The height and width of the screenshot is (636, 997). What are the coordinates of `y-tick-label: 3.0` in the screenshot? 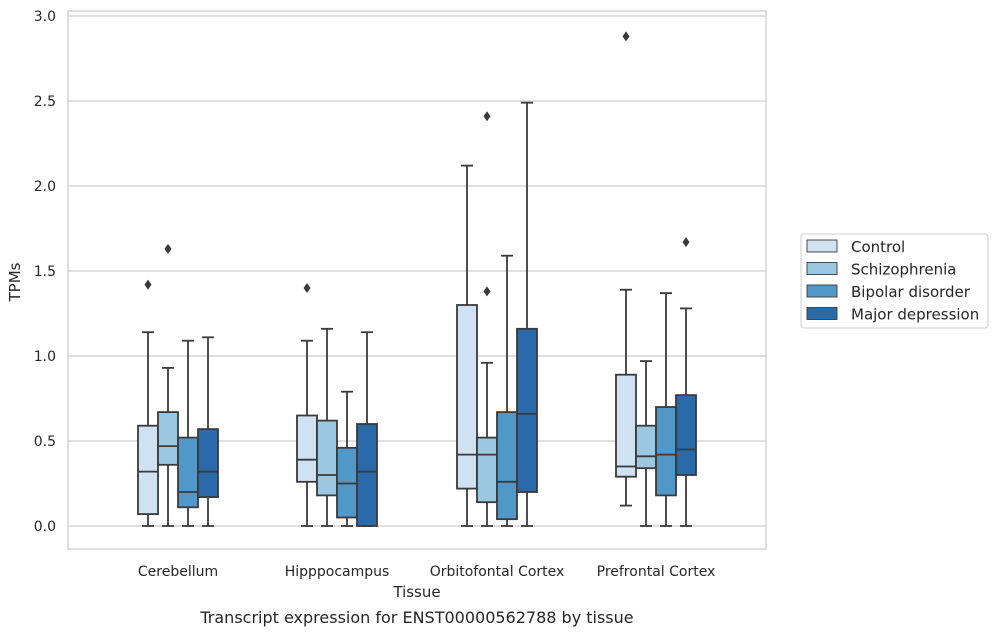 It's located at (45, 17).